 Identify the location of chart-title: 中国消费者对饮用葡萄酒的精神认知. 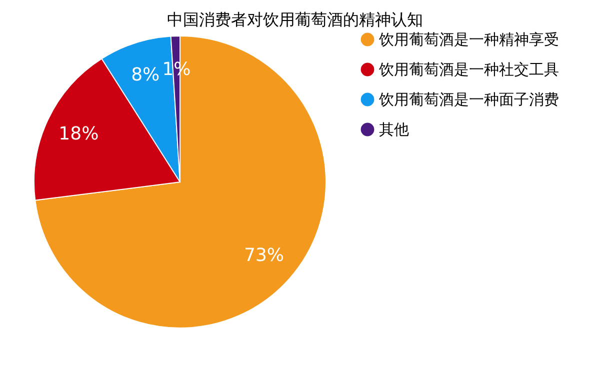
(295, 19).